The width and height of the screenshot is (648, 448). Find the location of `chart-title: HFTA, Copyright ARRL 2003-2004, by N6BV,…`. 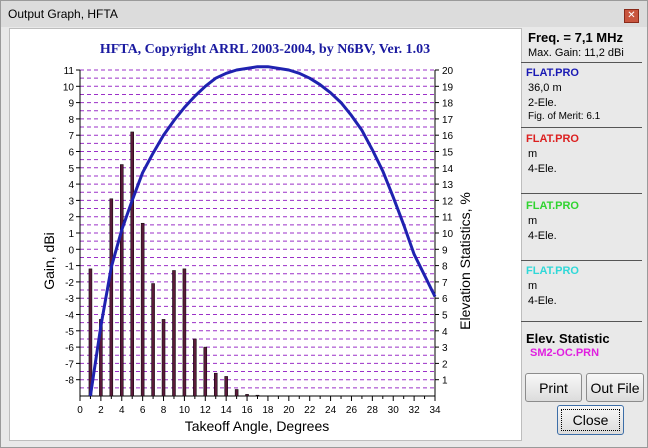

chart-title: HFTA, Copyright ARRL 2003-2004, by N6BV,… is located at coordinates (265, 49).